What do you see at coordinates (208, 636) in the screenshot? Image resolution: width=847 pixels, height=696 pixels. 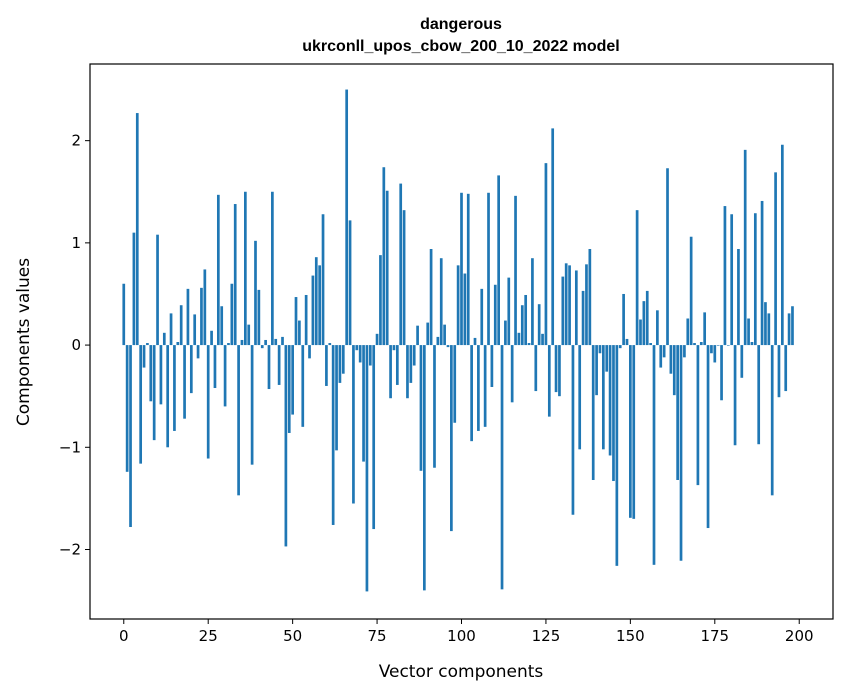 I see `x-tick-label: 25` at bounding box center [208, 636].